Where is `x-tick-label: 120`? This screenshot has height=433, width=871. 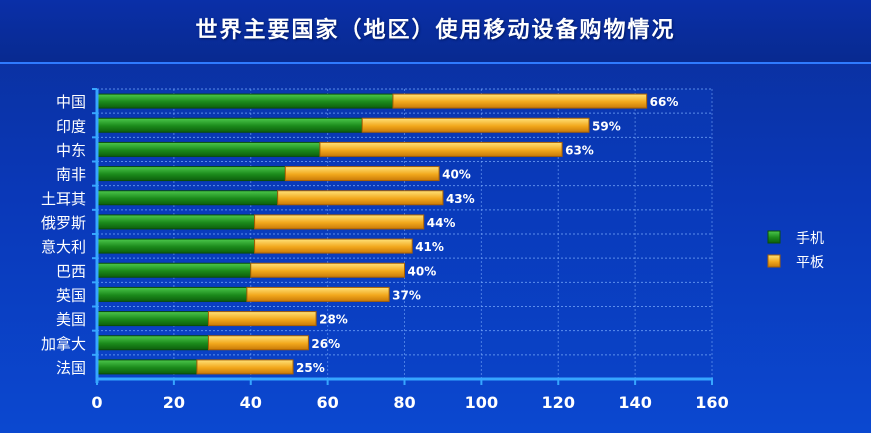 x-tick-label: 120 is located at coordinates (558, 402).